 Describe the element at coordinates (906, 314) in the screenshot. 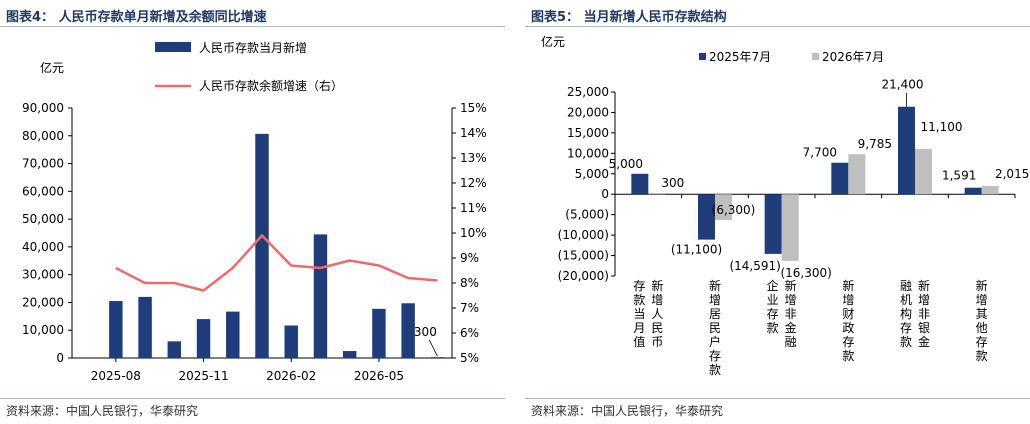

I see `category-label: 融机构存款` at that location.